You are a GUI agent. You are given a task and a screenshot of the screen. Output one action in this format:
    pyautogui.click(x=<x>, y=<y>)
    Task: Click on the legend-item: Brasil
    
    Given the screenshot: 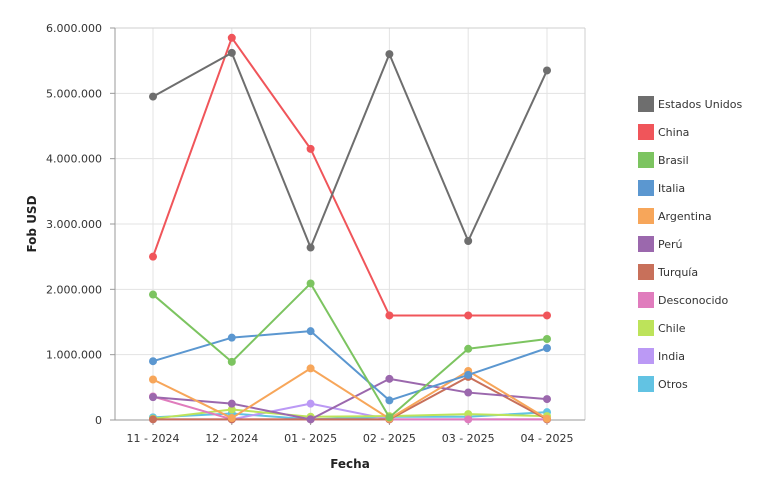 What is the action you would take?
    pyautogui.click(x=663, y=160)
    